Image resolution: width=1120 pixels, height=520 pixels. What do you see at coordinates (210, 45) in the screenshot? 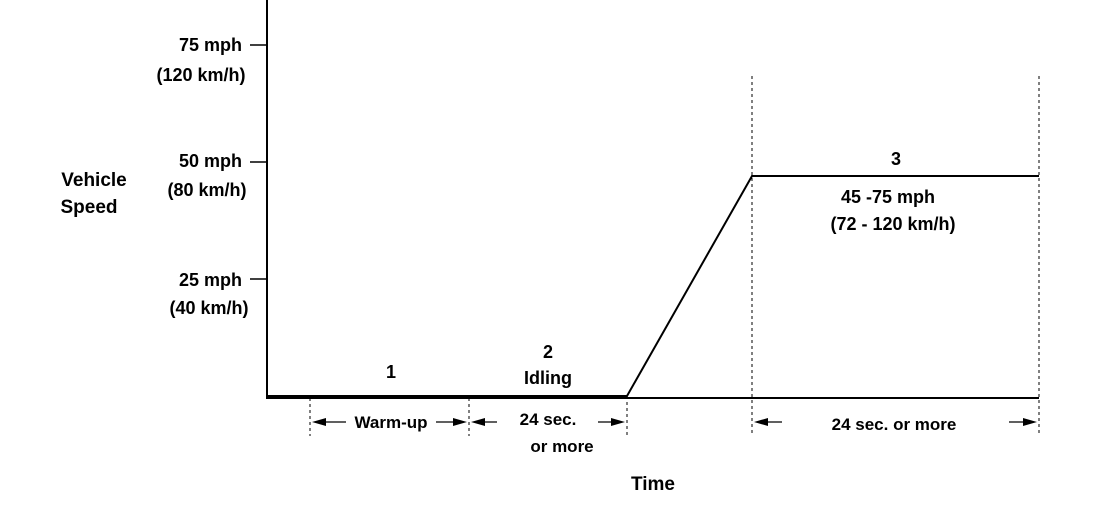
I see `tick-label-75-mph: 75 mph` at bounding box center [210, 45].